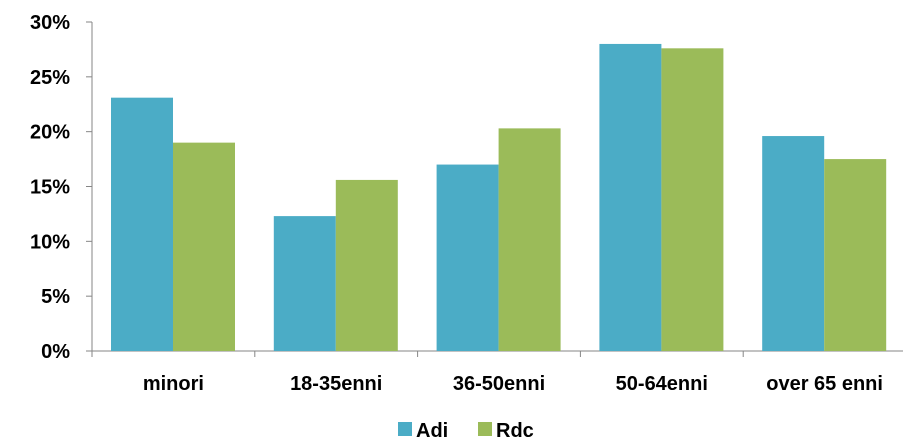 The height and width of the screenshot is (447, 903). I want to click on legend-swatch-adi, so click(405, 429).